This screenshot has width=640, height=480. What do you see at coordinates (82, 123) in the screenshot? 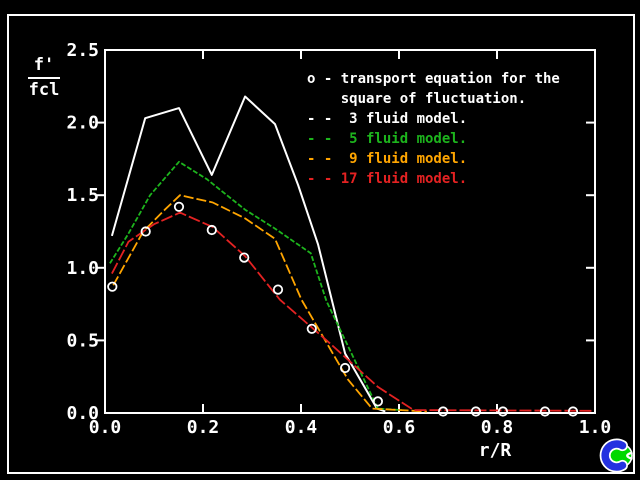
I see `y-tick-label: 2.0` at bounding box center [82, 123].